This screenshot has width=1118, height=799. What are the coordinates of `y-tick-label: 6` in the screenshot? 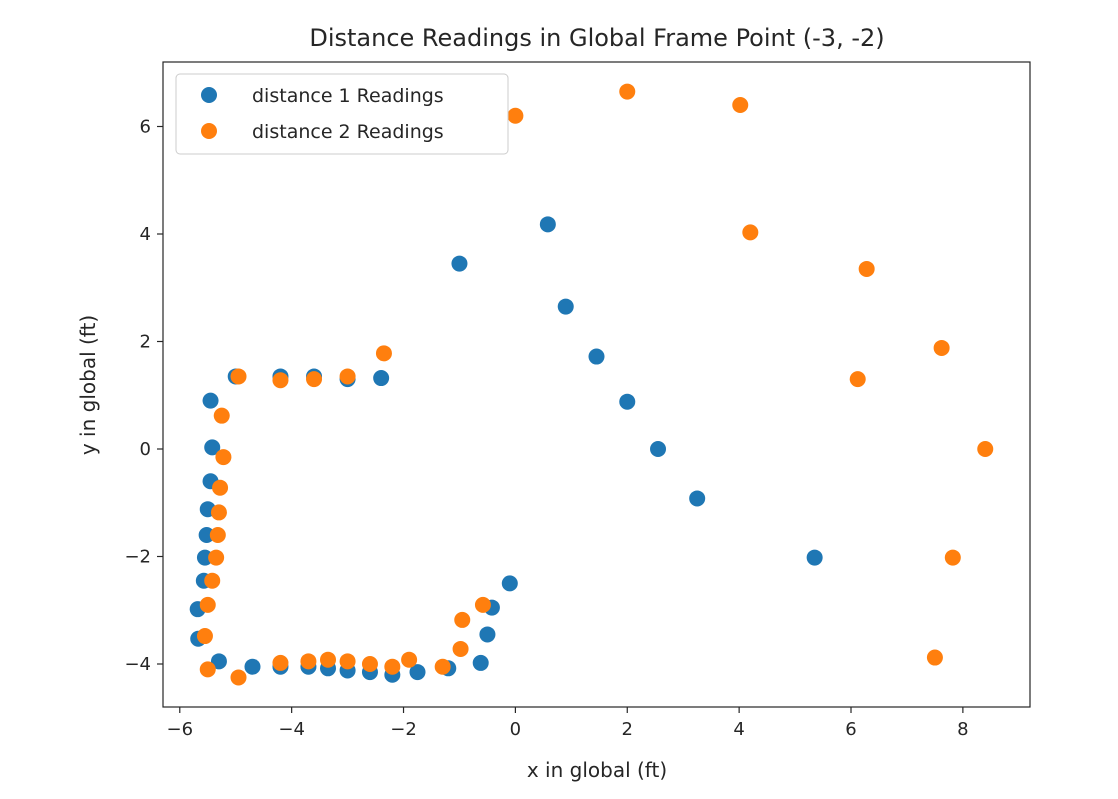 It's located at (145, 127).